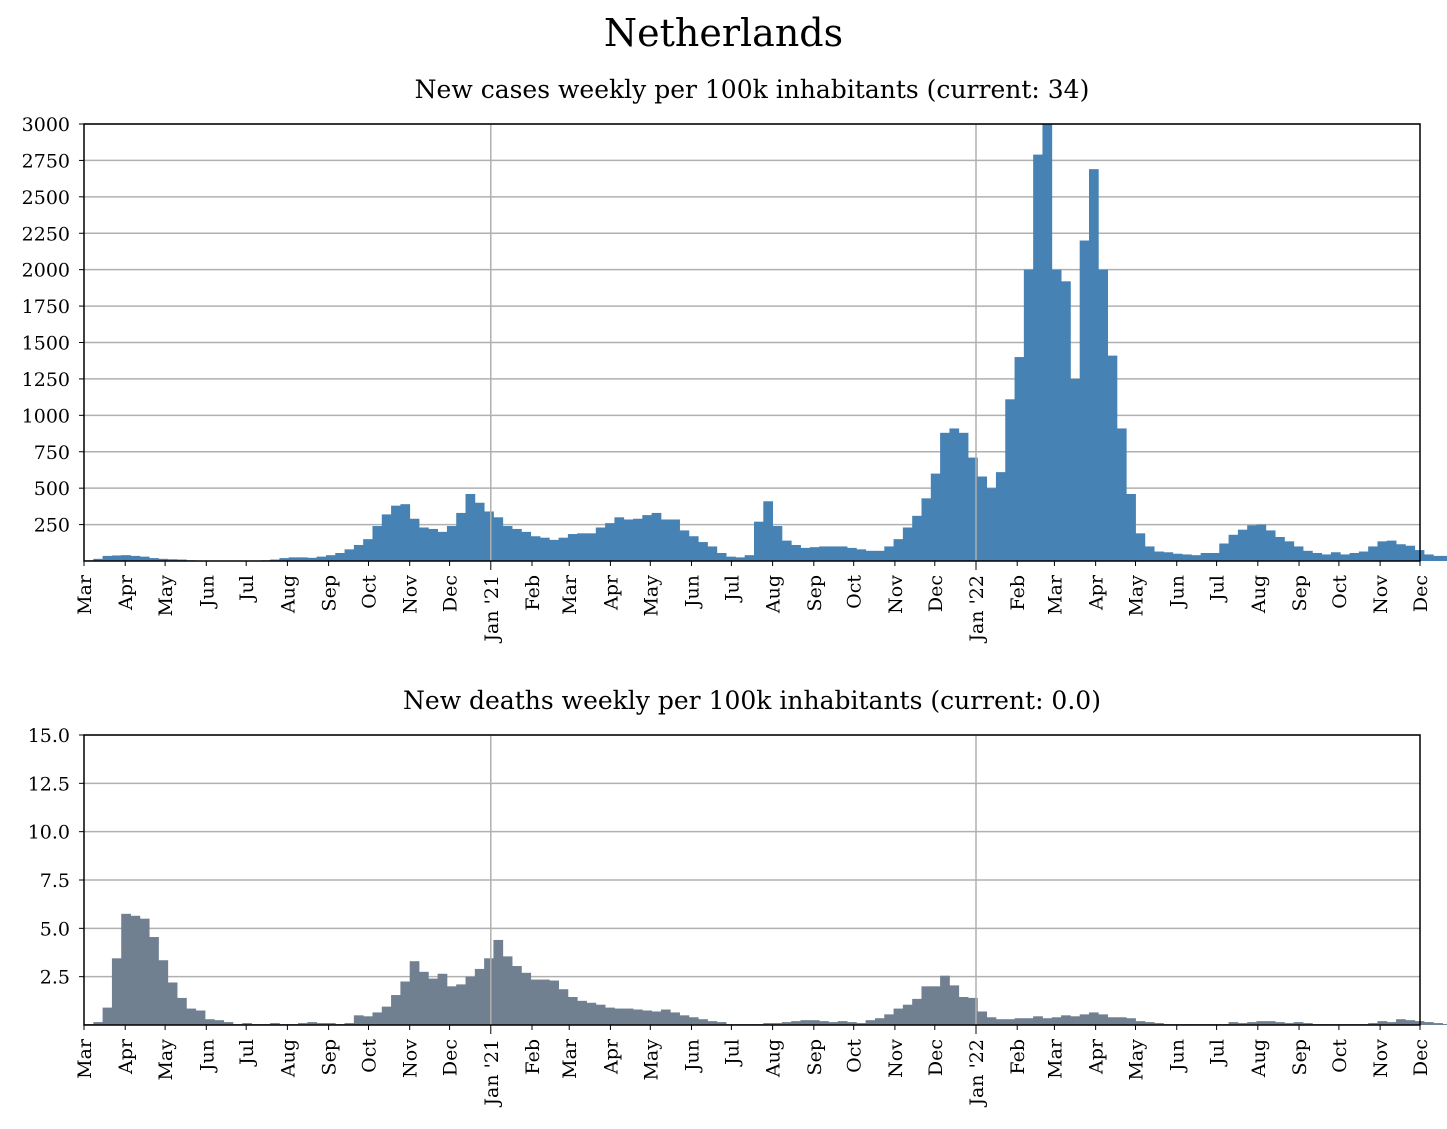 The image size is (1447, 1129). I want to click on deaths-ytick-label: 10.0, so click(49, 833).